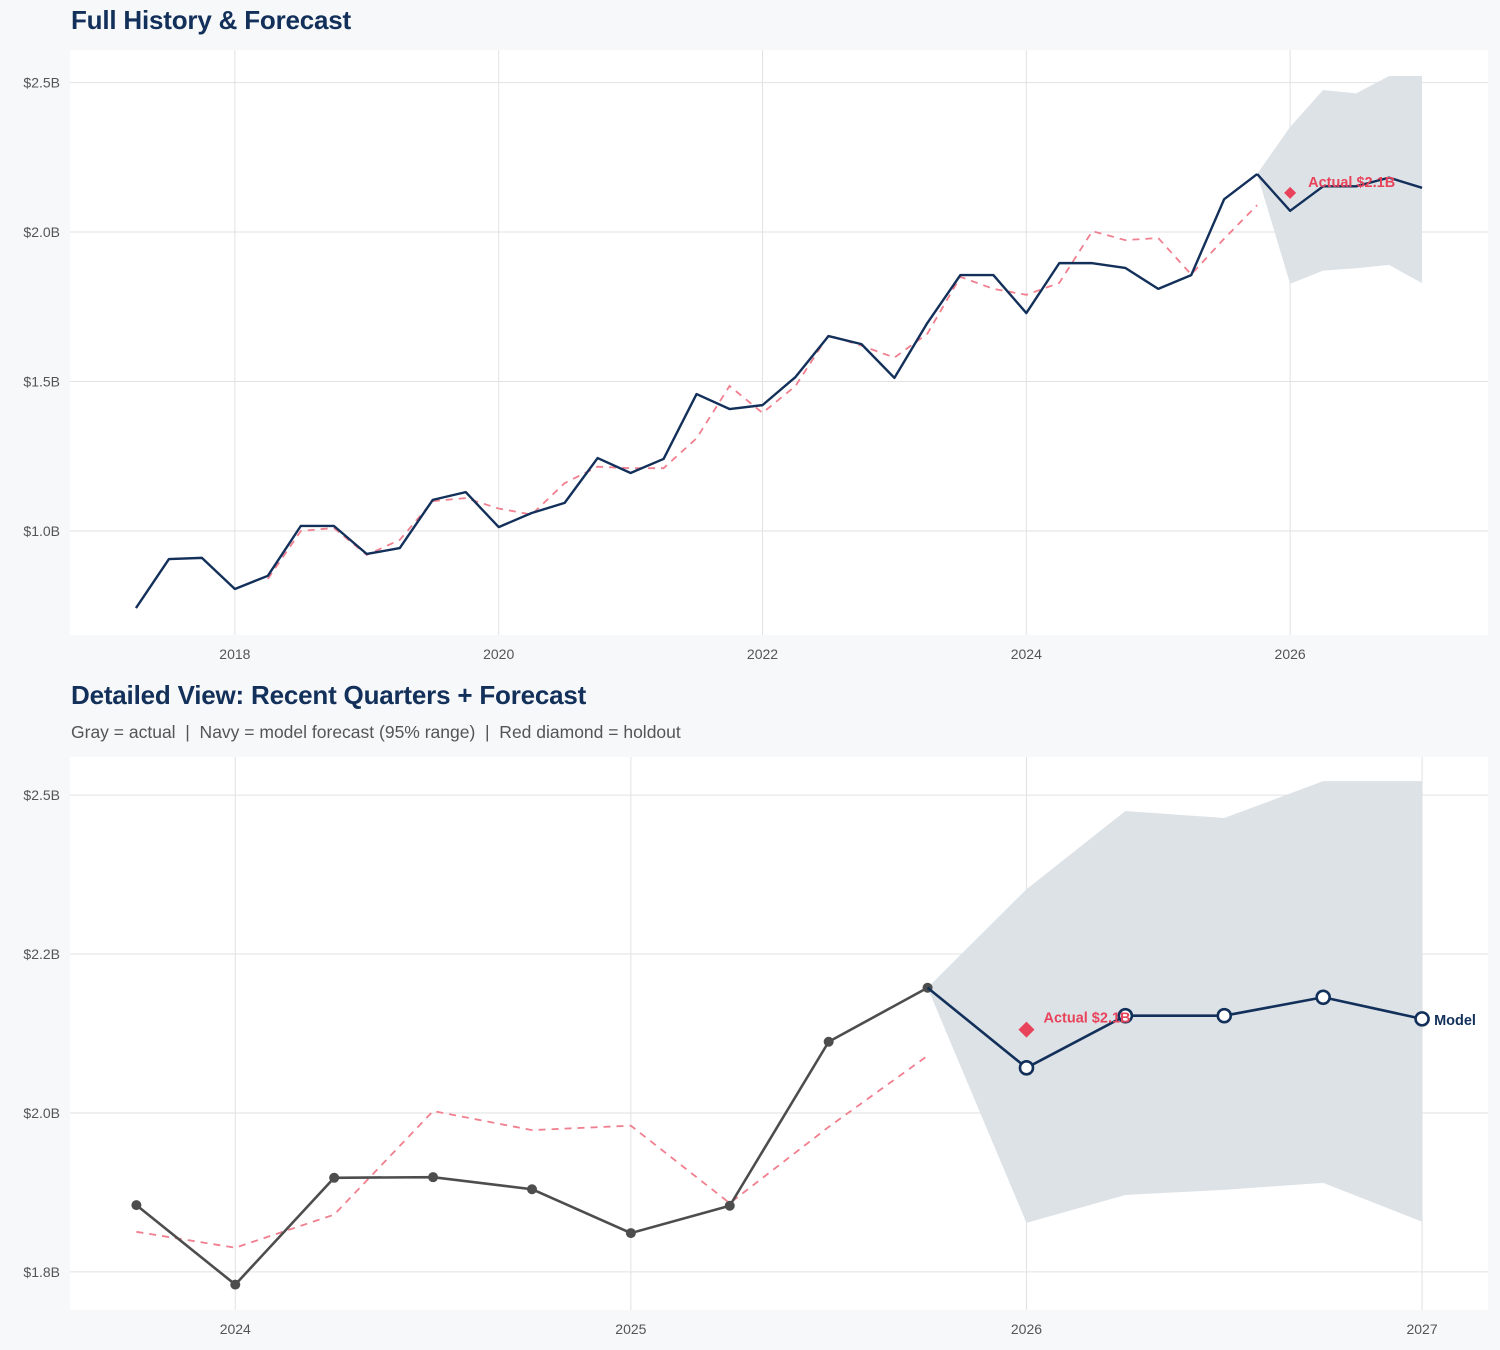 This screenshot has width=1500, height=1350. Describe the element at coordinates (1421, 1329) in the screenshot. I see `x-tick-label: 2027` at that location.